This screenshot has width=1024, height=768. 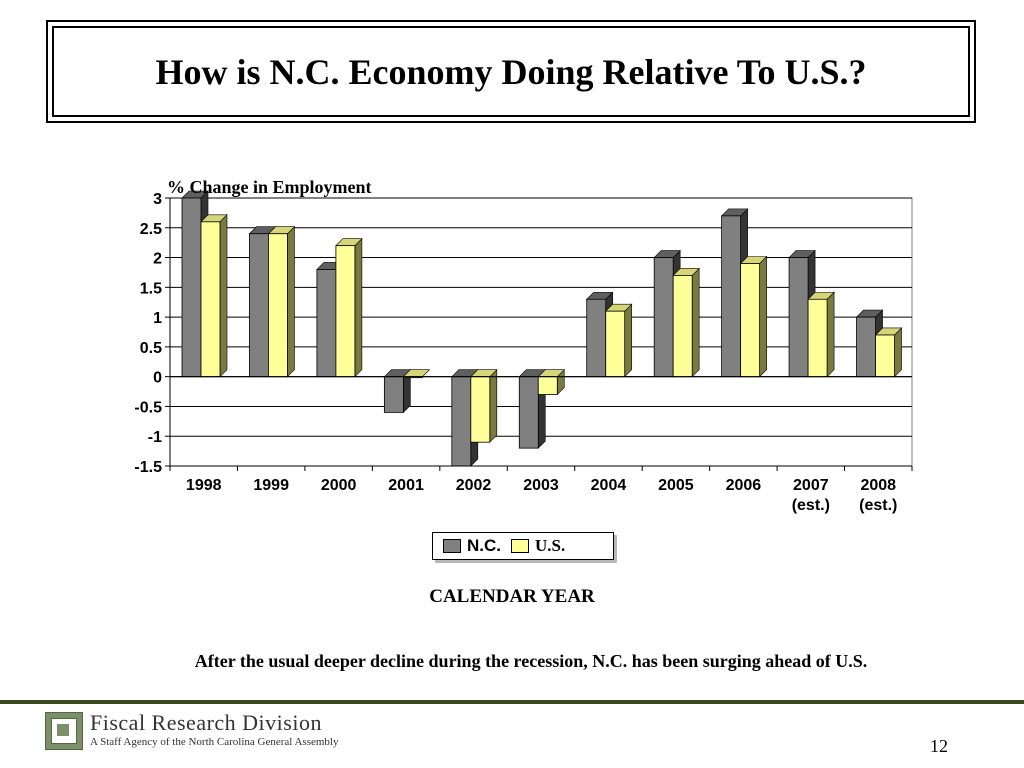 What do you see at coordinates (406, 485) in the screenshot?
I see `x-tick-label: 2001` at bounding box center [406, 485].